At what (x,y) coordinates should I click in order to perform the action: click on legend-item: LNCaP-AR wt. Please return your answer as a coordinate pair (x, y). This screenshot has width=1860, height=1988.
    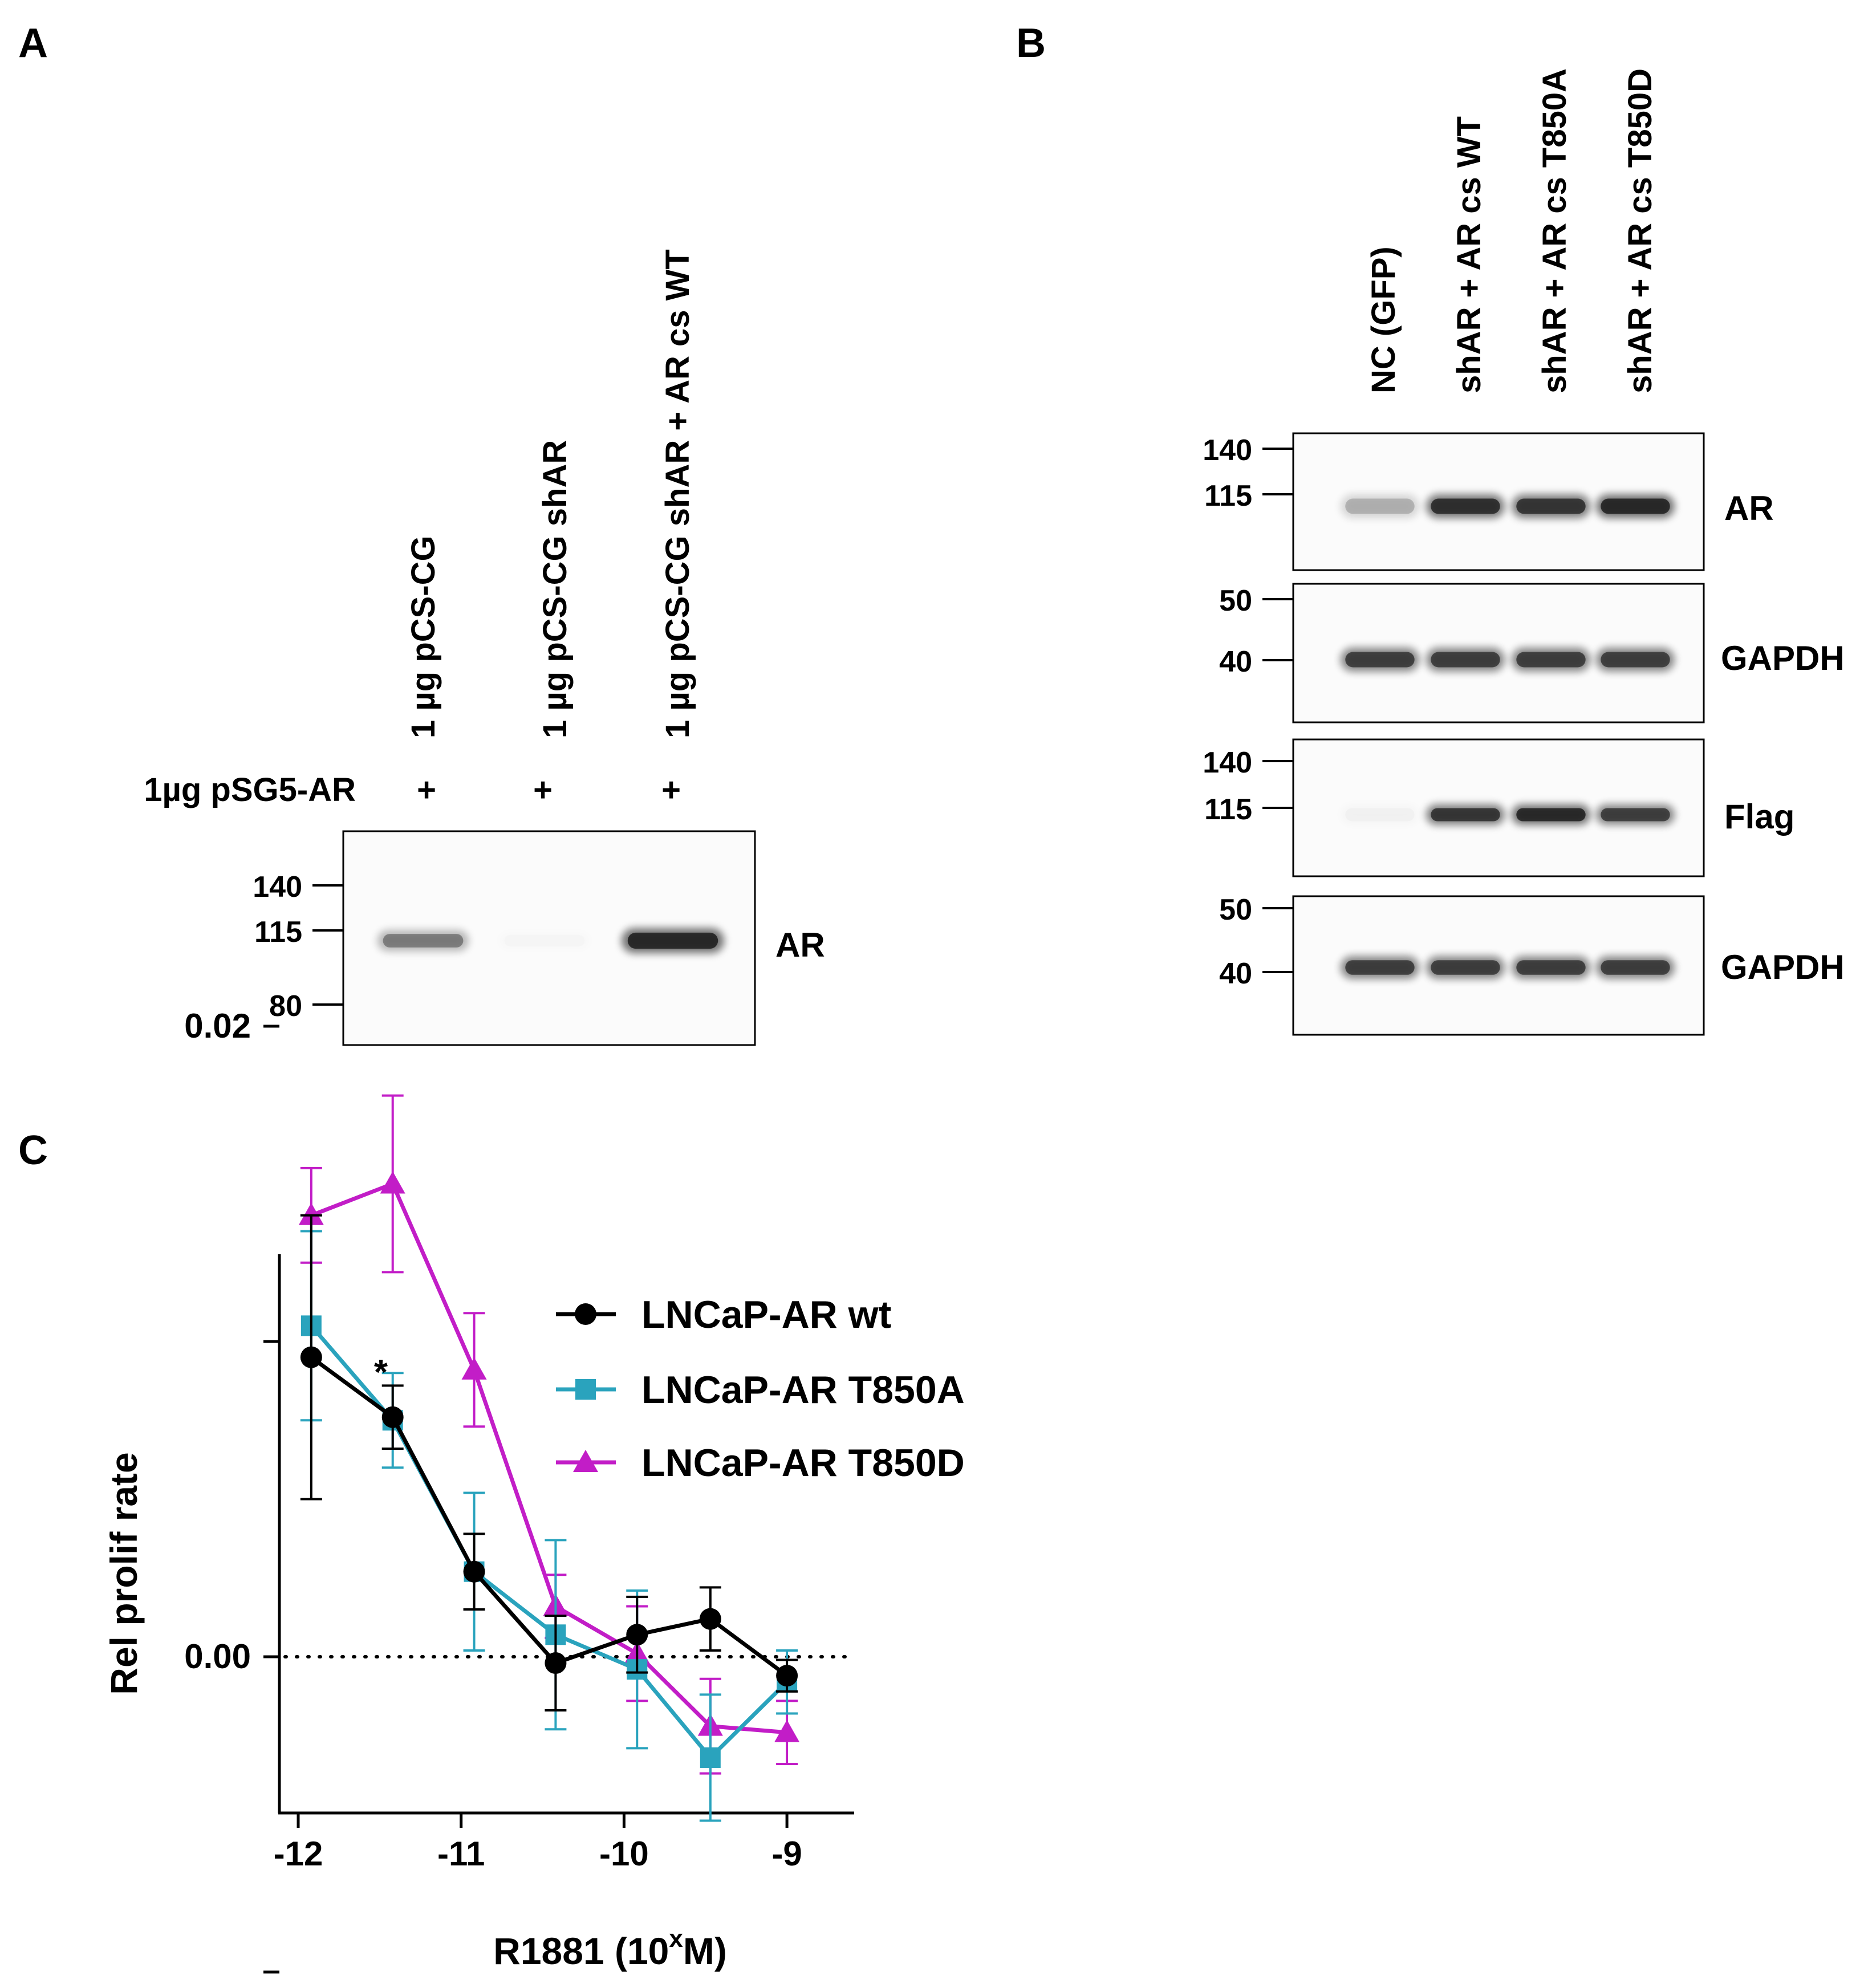
    Looking at the image, I should click on (723, 1314).